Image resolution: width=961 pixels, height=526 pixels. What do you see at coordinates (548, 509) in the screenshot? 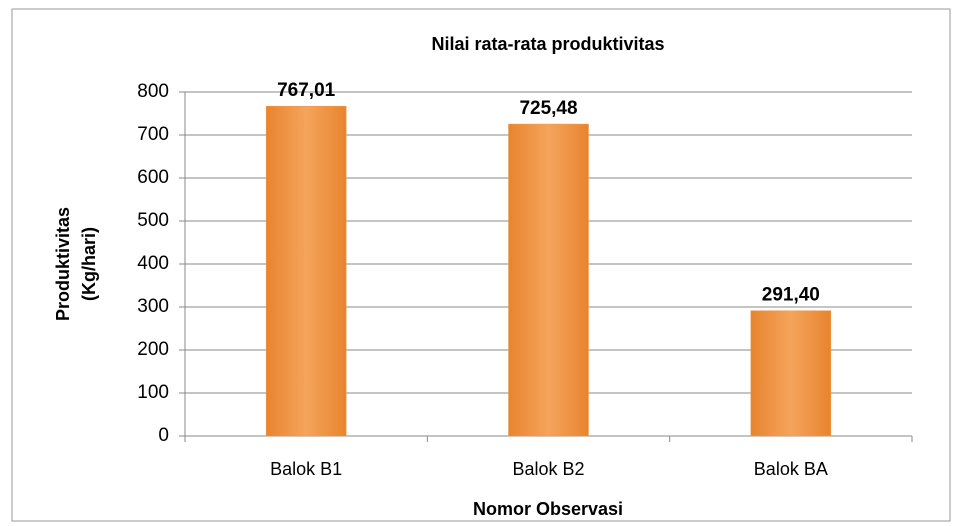
I see `x-axis-title: Nomor Observasi` at bounding box center [548, 509].